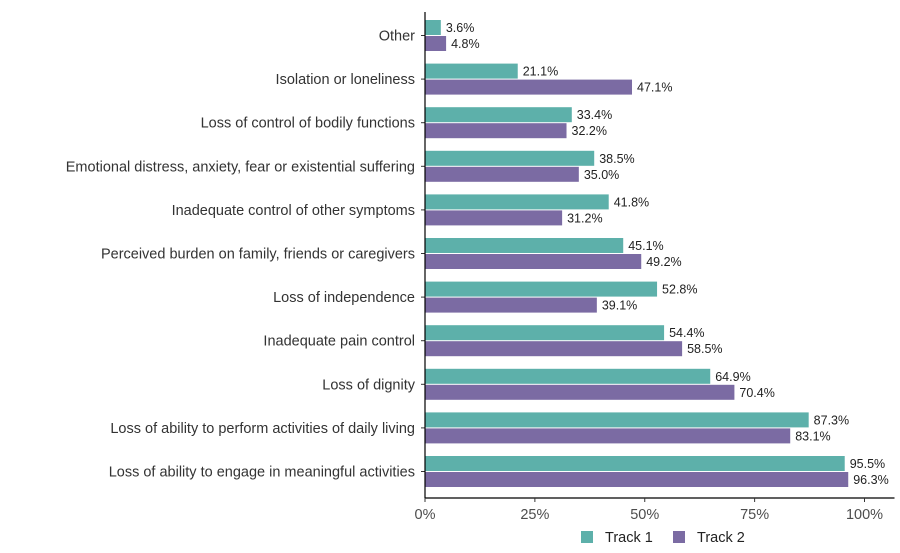 The height and width of the screenshot is (553, 900). Describe the element at coordinates (645, 246) in the screenshot. I see `value-label: 45.1%` at that location.